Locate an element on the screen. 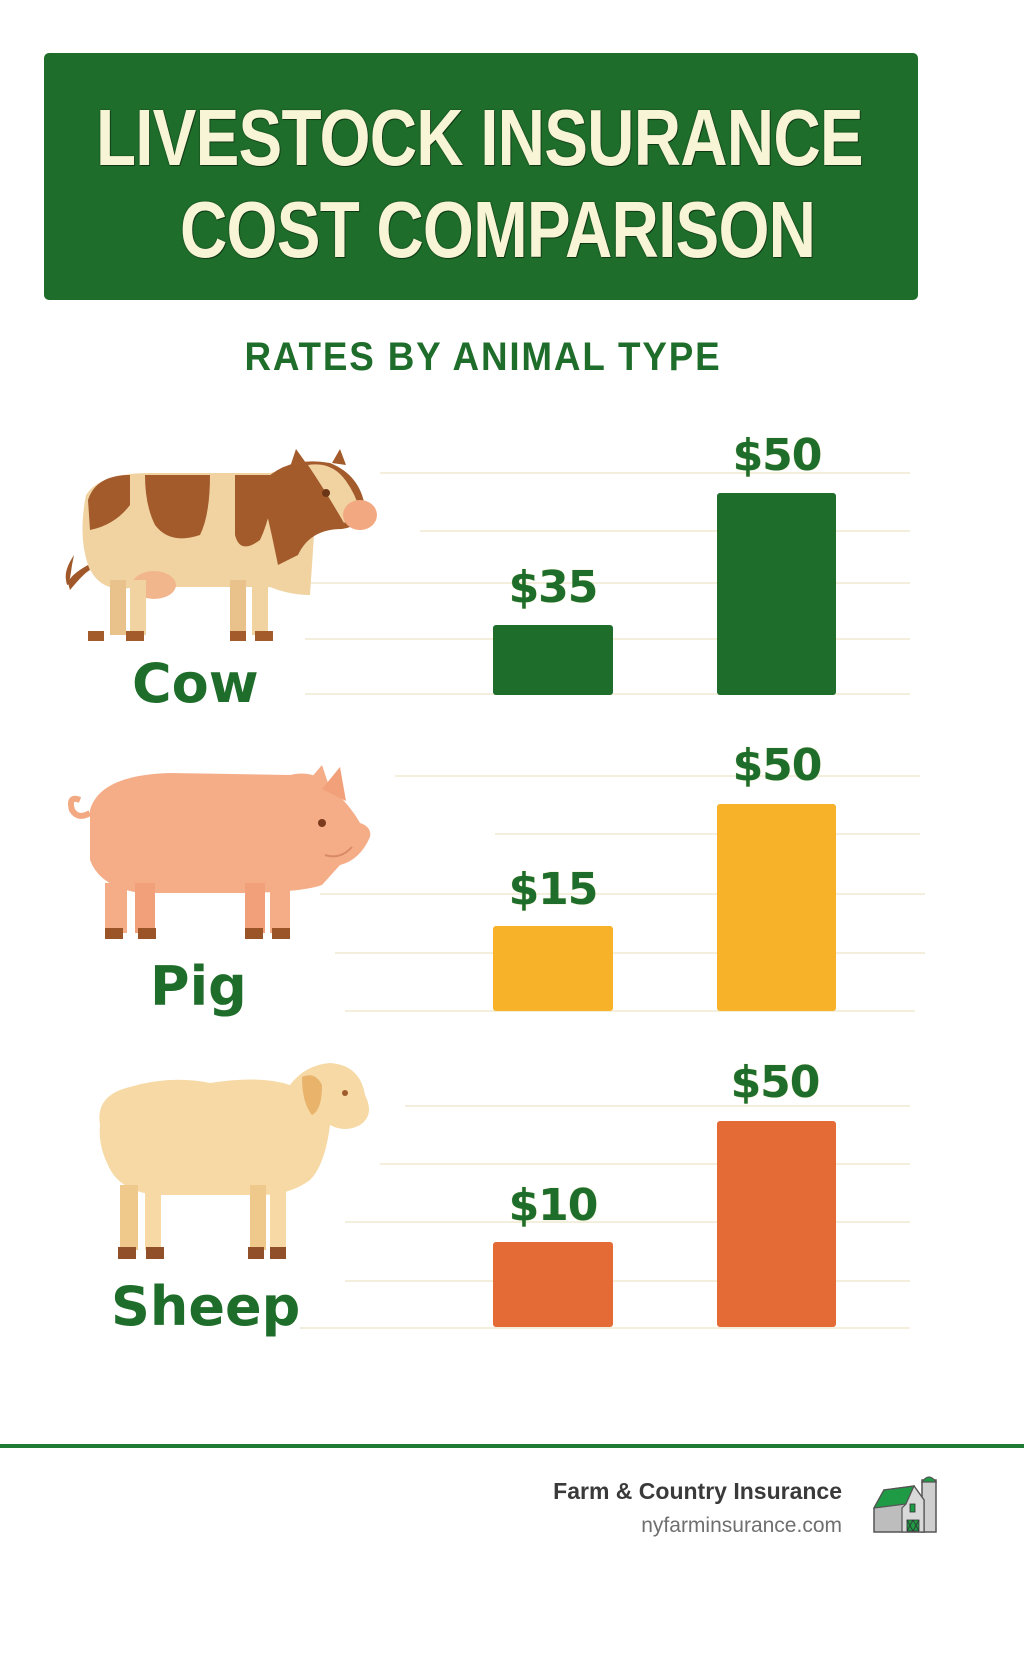  bar-cow-high is located at coordinates (776, 594).